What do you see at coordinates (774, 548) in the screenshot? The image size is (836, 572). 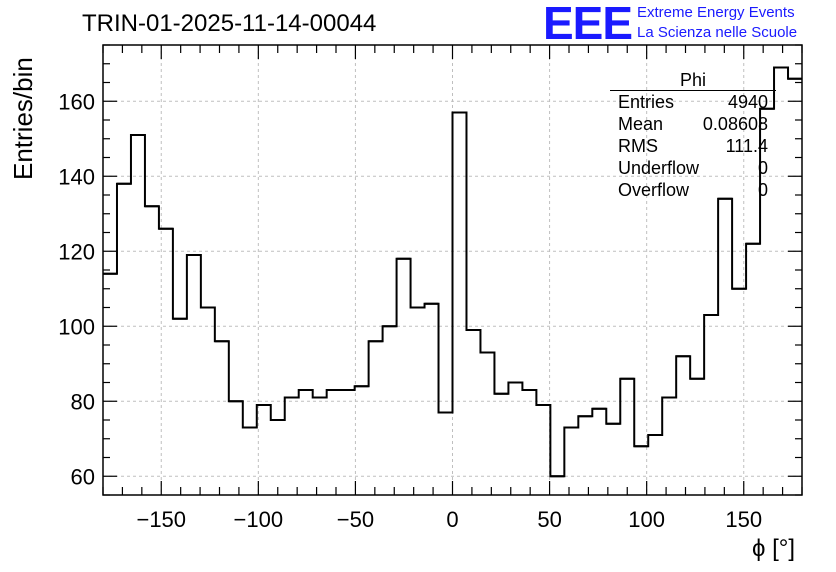 I see `x-axis-label: ϕ [°]` at bounding box center [774, 548].